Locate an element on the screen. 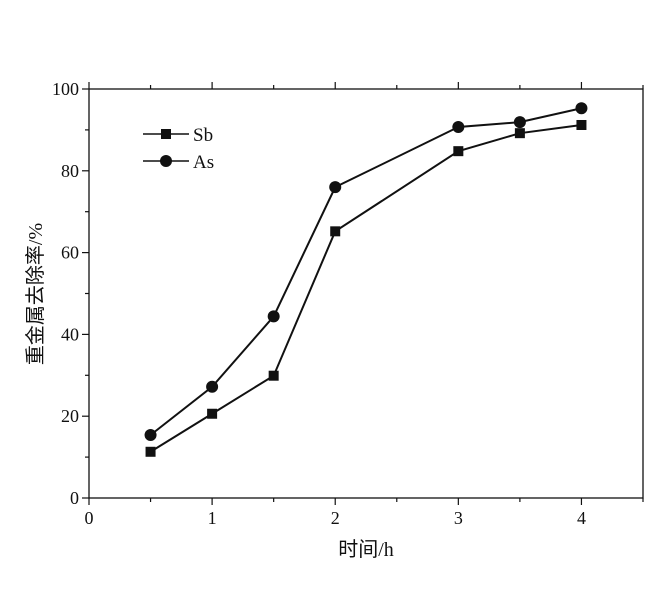  x-tick-label: 4 is located at coordinates (581, 518).